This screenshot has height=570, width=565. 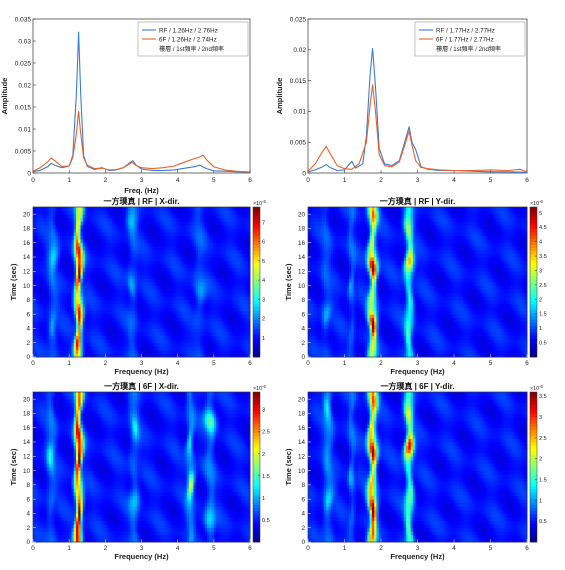 What do you see at coordinates (27, 214) in the screenshot?
I see `y-tick-label: 20` at bounding box center [27, 214].